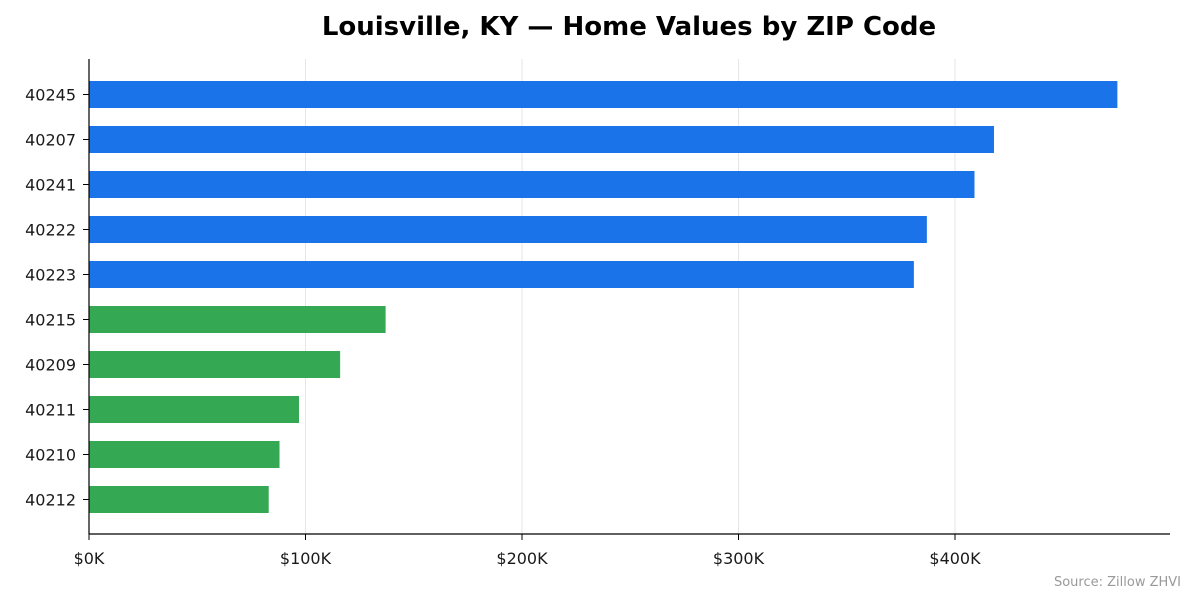 Image resolution: width=1195 pixels, height=603 pixels. What do you see at coordinates (50, 95) in the screenshot?
I see `y-tick-label: 40245` at bounding box center [50, 95].